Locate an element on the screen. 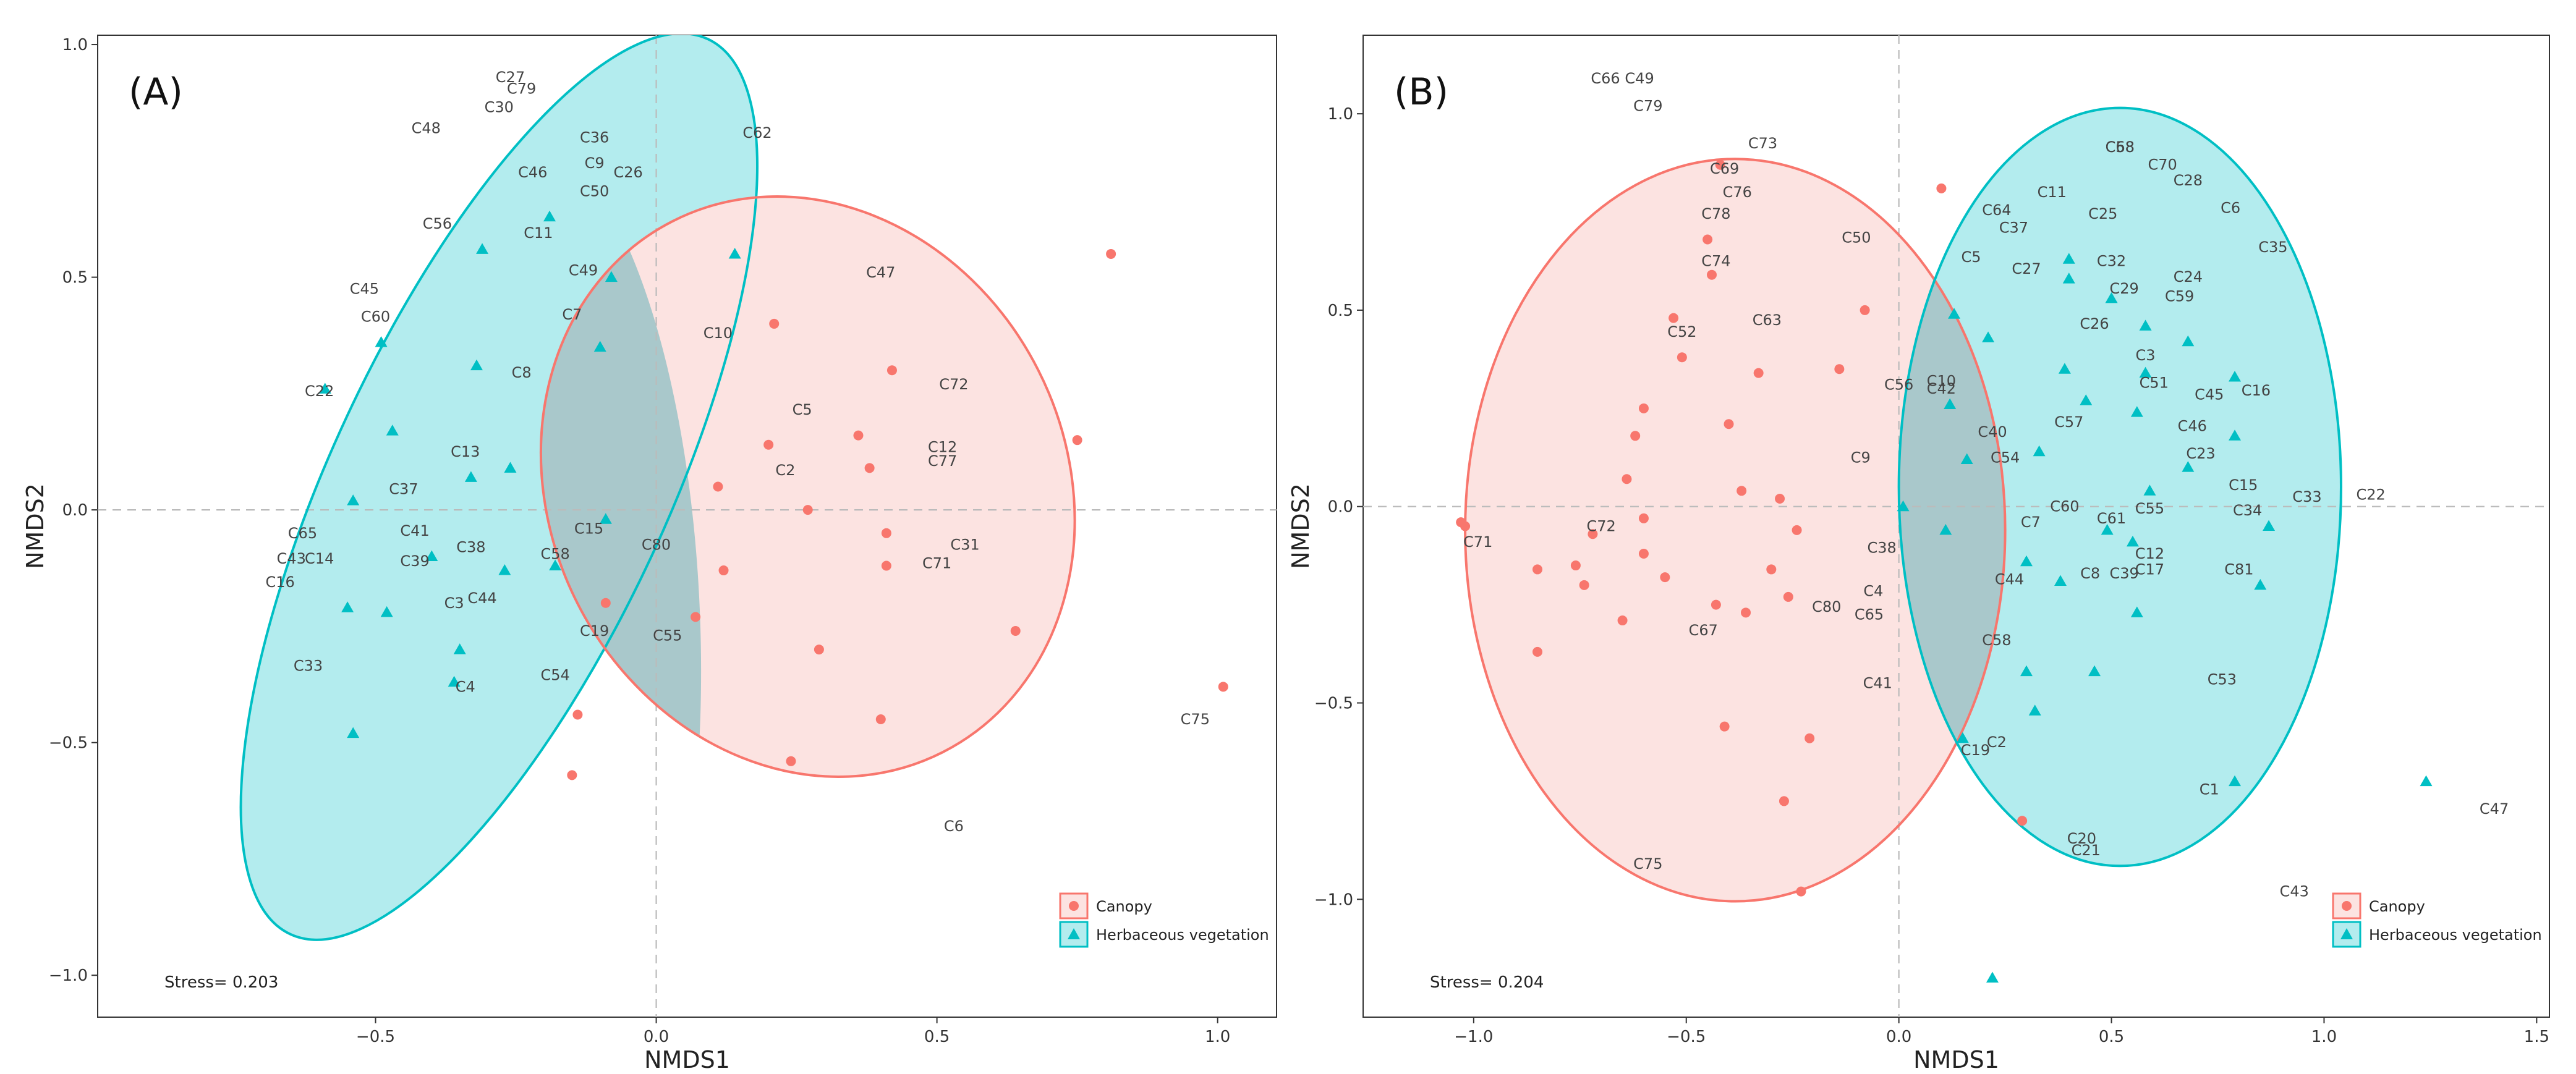 The height and width of the screenshot is (1074, 2576). species-label: C60 is located at coordinates (2064, 506).